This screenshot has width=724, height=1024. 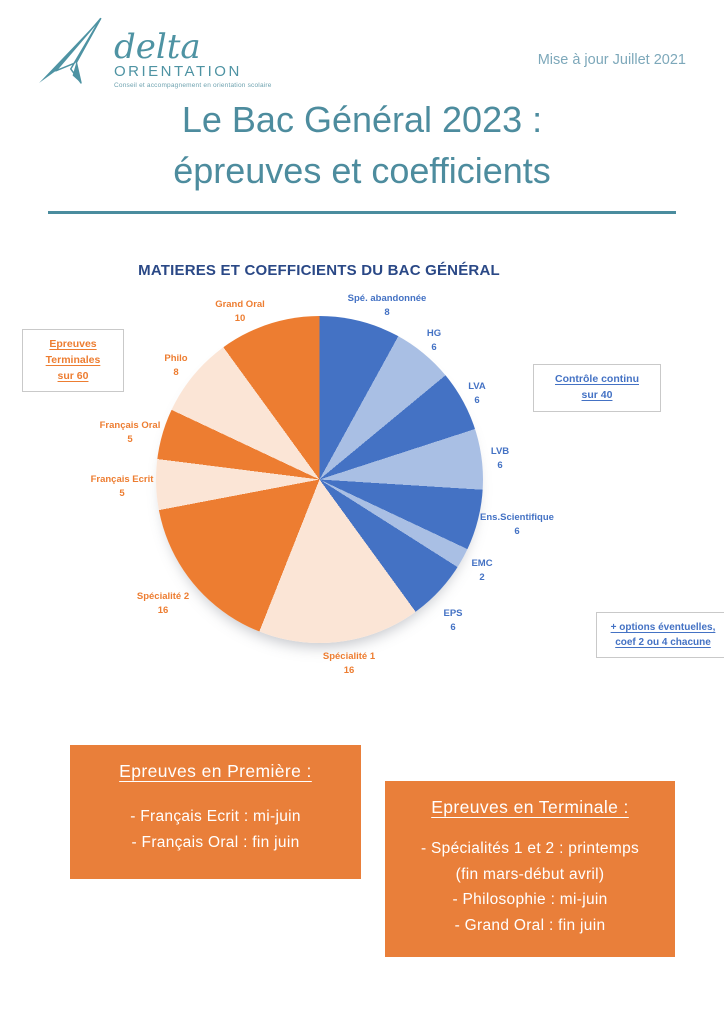 I want to click on badge-line: sur 40, so click(x=597, y=394).